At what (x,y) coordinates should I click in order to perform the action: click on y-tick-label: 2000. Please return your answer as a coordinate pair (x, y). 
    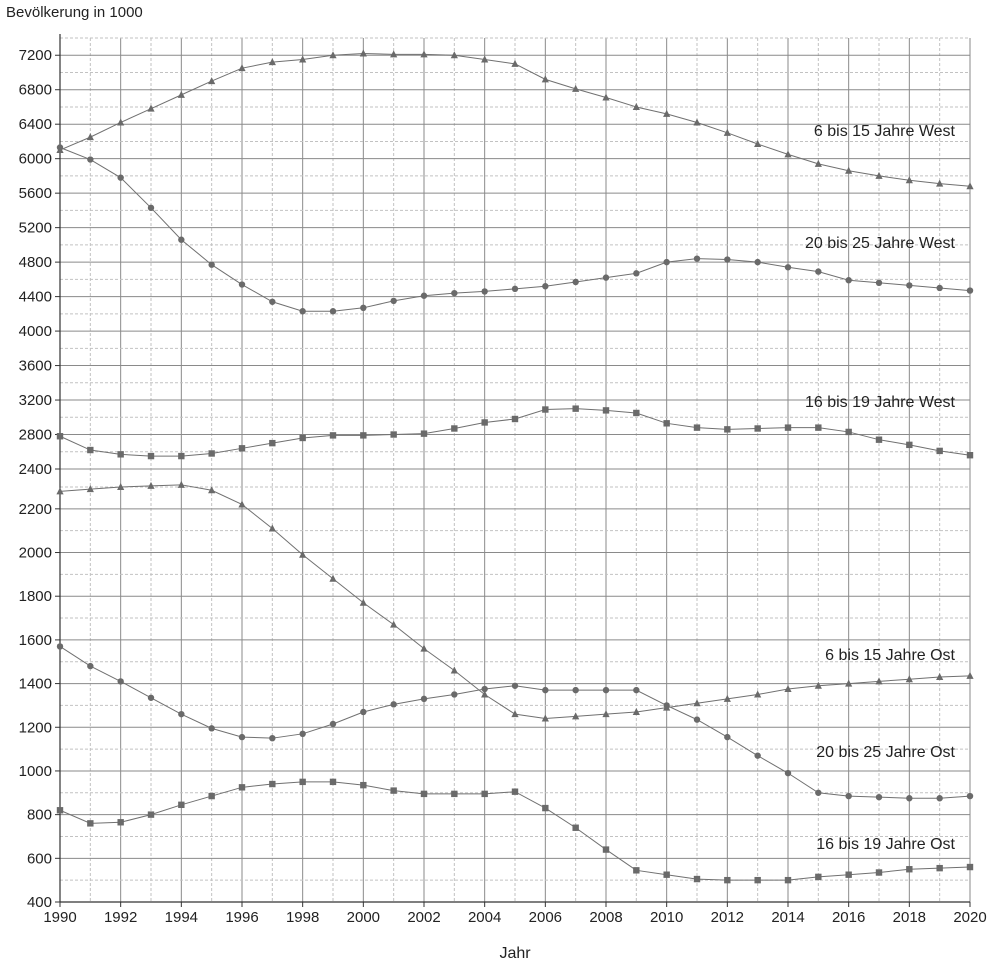
    Looking at the image, I should click on (35, 553).